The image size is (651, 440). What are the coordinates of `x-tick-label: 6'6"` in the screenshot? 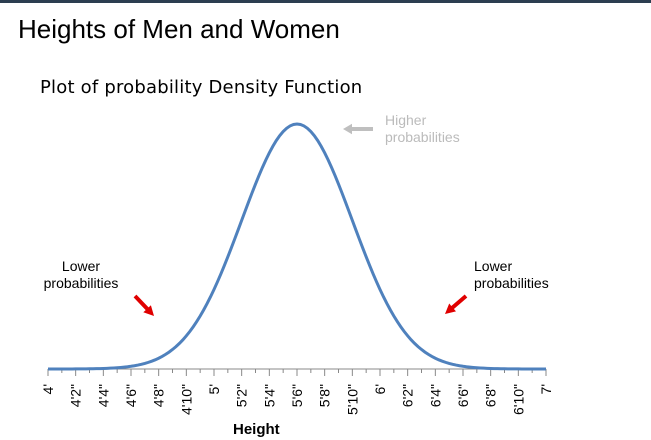 It's located at (463, 395).